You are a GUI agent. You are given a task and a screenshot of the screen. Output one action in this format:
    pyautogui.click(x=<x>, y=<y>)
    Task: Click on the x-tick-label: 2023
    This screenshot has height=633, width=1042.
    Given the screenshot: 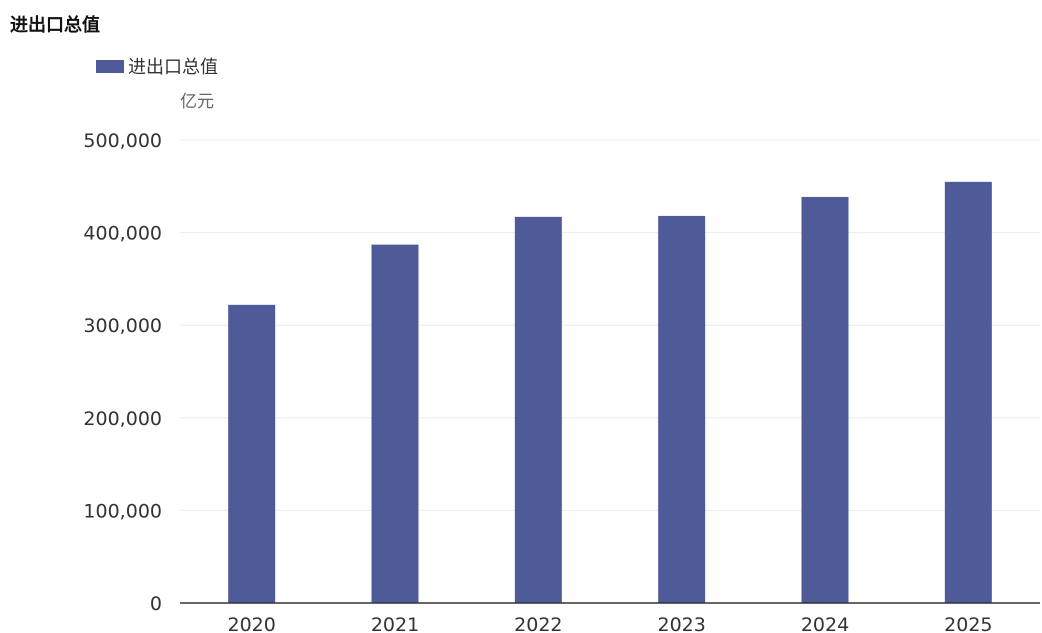 What is the action you would take?
    pyautogui.click(x=681, y=623)
    